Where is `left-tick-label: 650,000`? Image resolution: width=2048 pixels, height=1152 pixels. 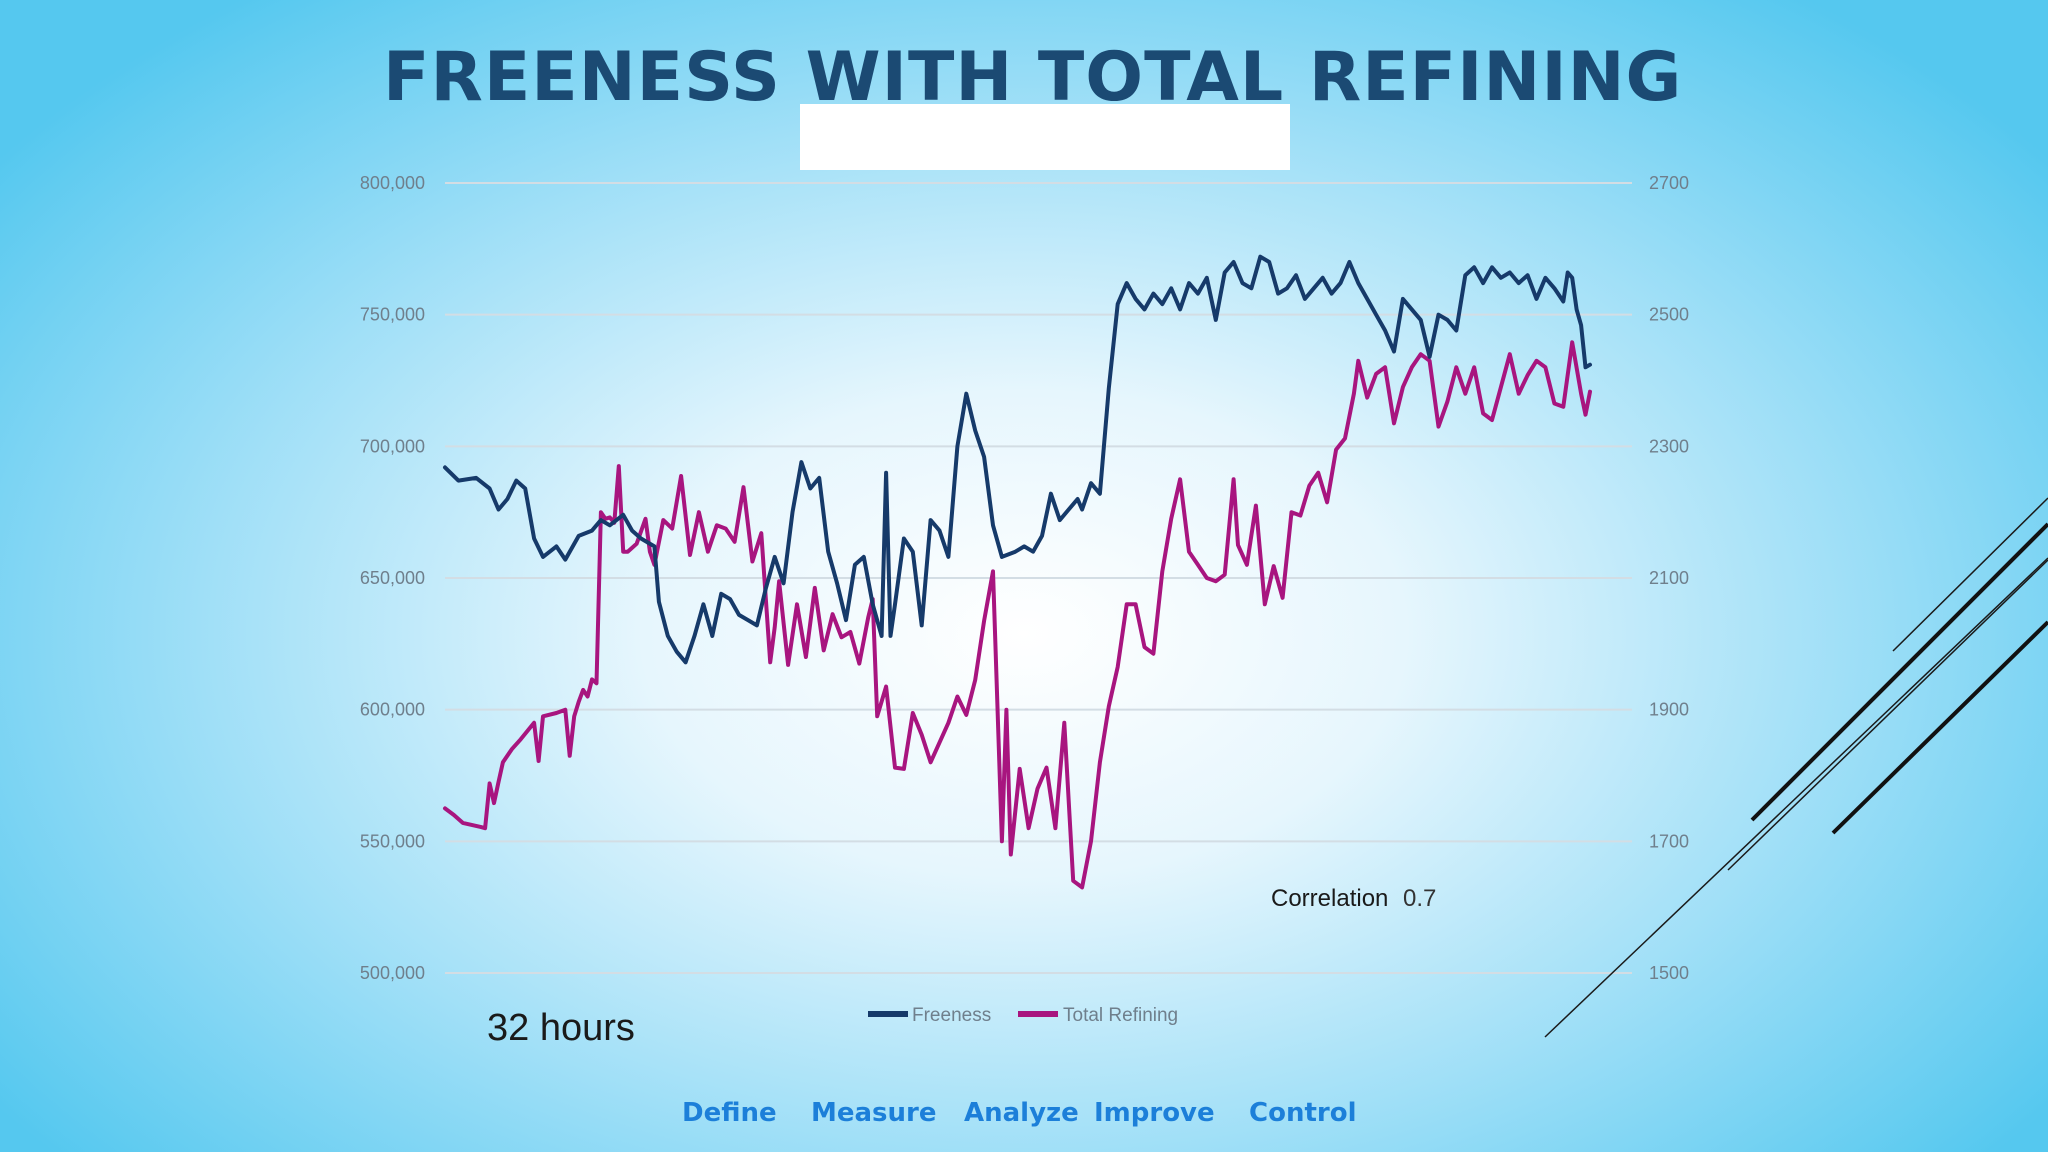
left-tick-label: 650,000 is located at coordinates (392, 578).